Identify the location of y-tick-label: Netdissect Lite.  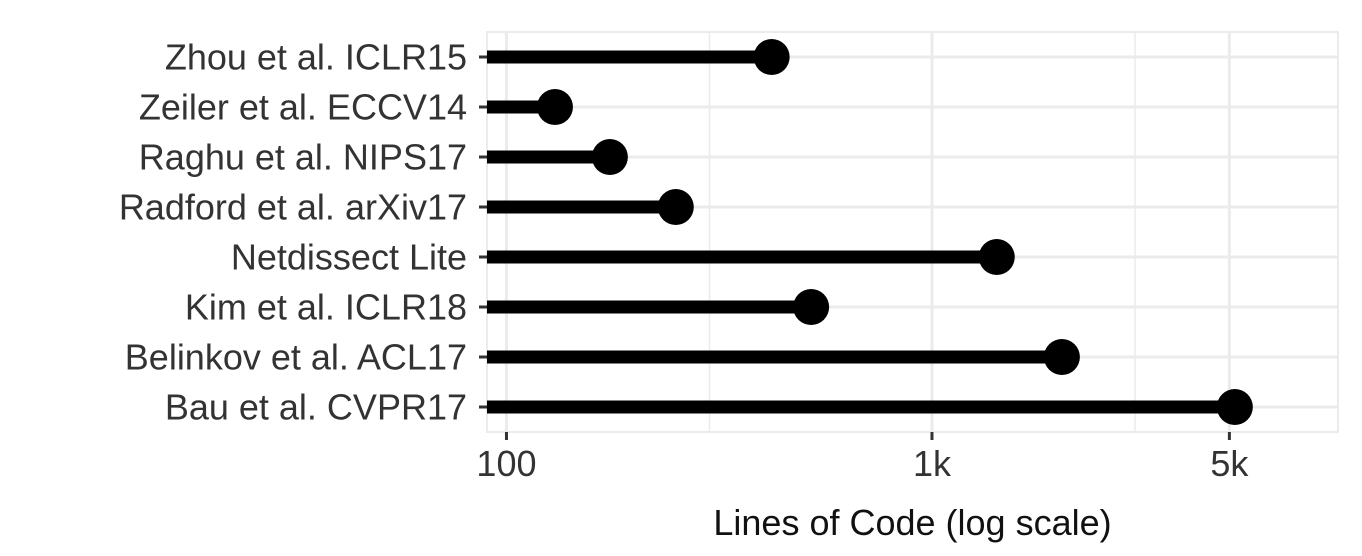
(349, 257).